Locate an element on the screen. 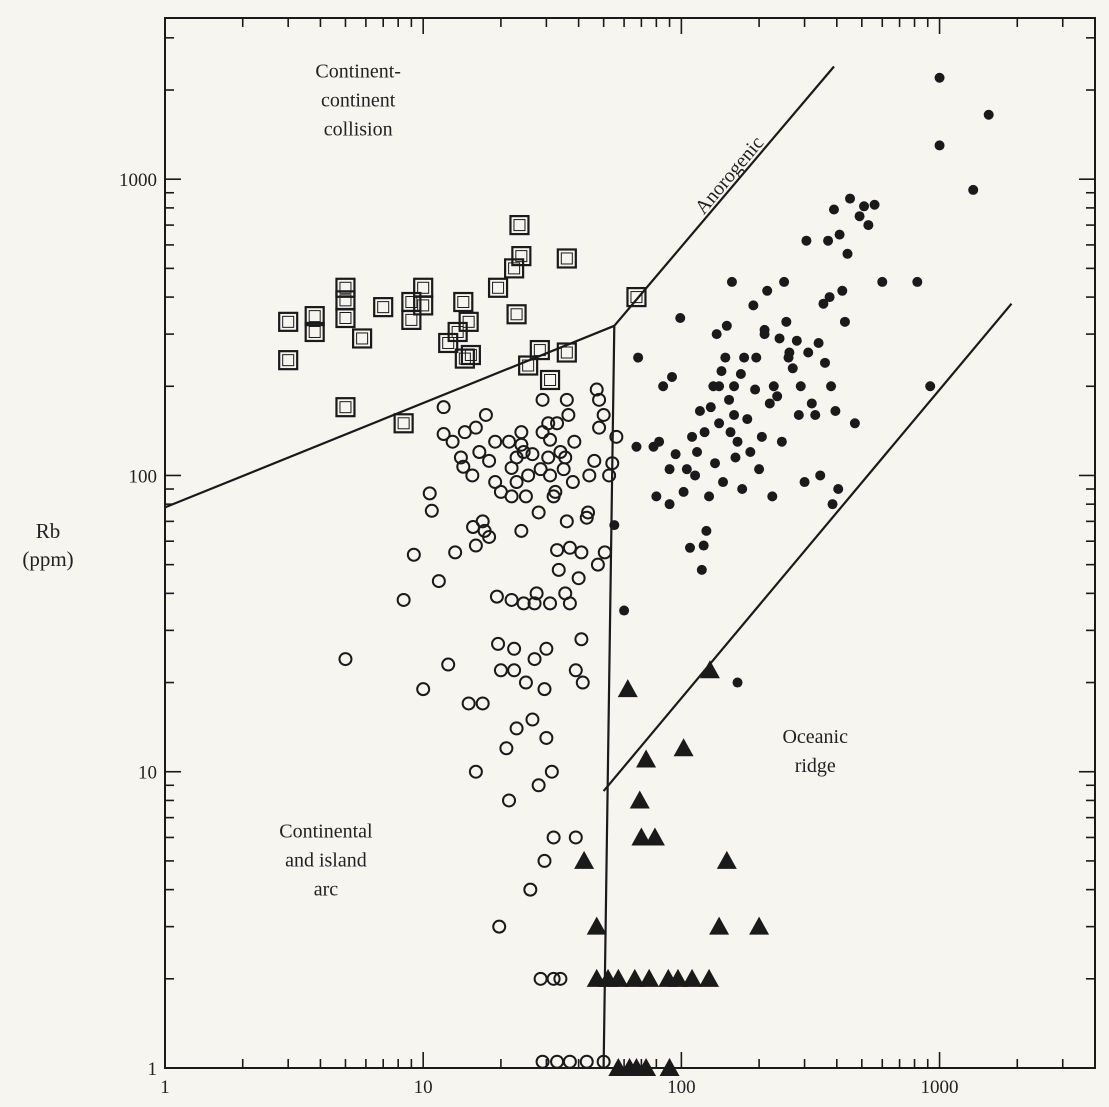  field-label-text: Oceanic is located at coordinates (815, 737).